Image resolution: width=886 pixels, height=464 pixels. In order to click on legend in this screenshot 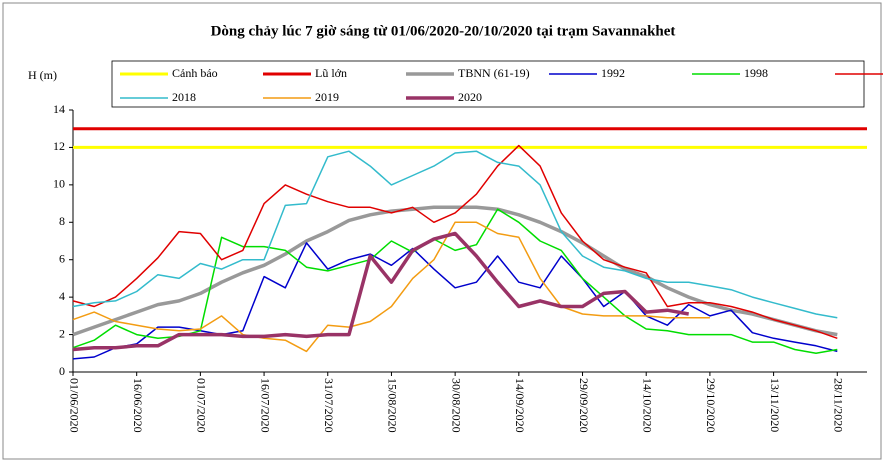, I will do `click(488, 84)`.